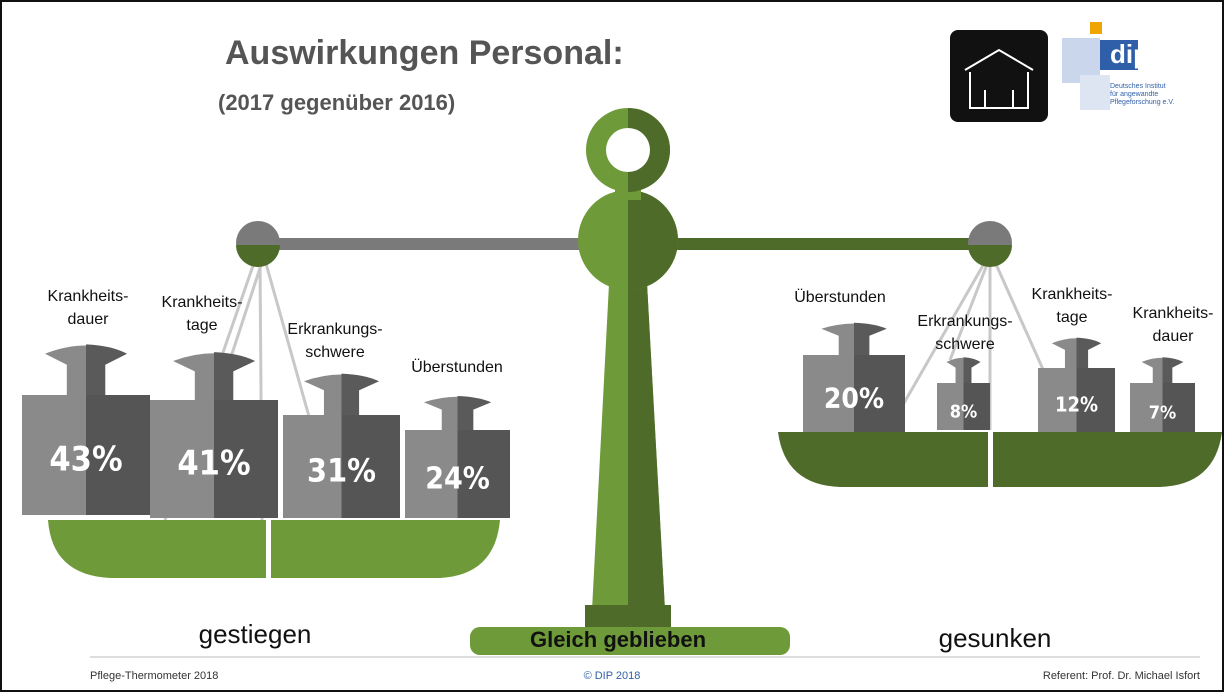 Image resolution: width=1225 pixels, height=693 pixels. I want to click on logo-text: Deutsches Institut, so click(1138, 86).